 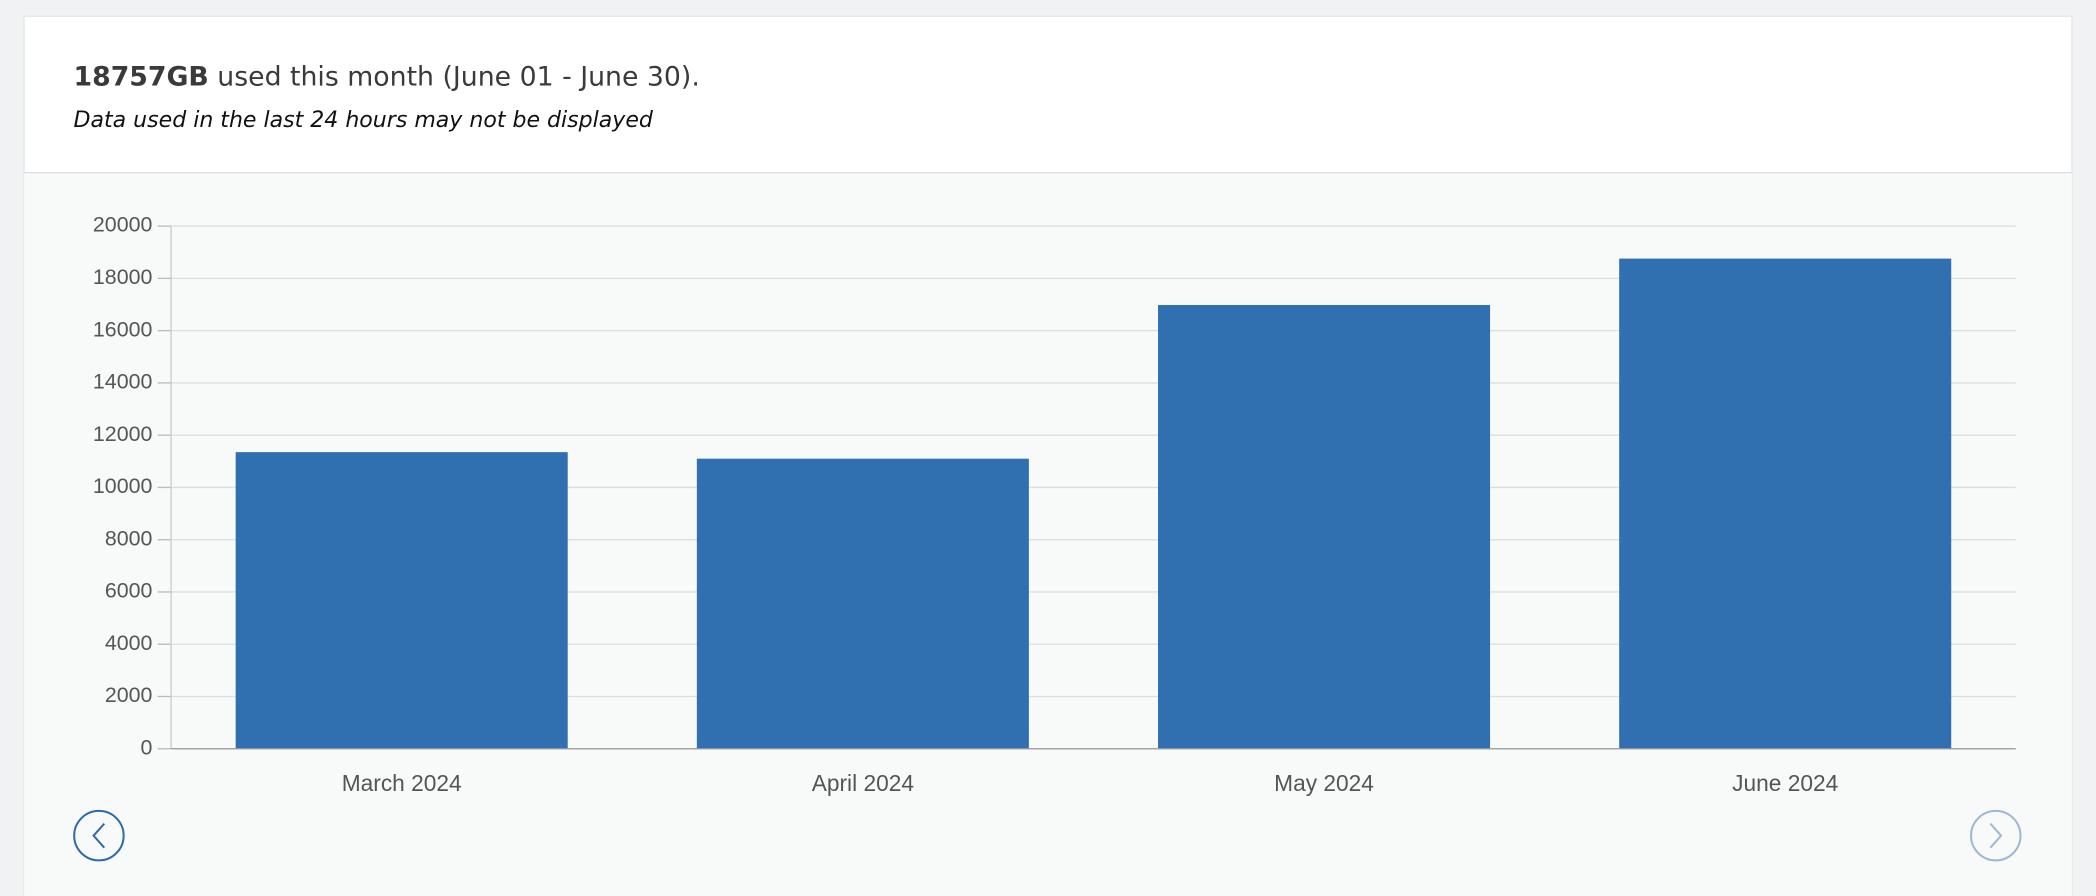 I want to click on usage-period: used this month (June 01 - June 30)., so click(x=458, y=77).